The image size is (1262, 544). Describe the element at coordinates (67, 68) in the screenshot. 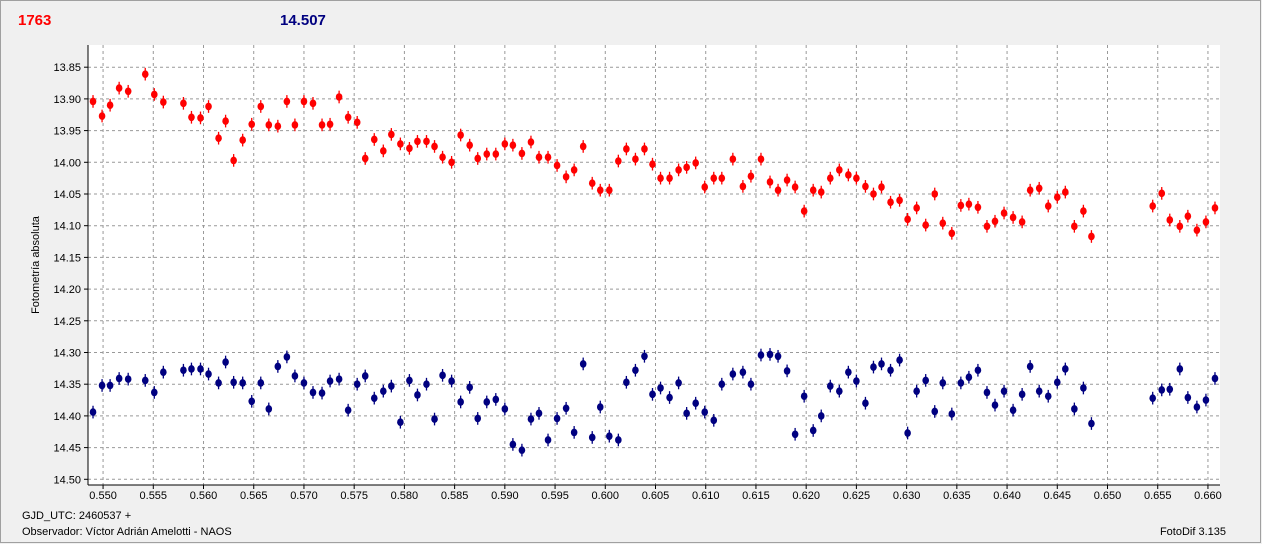

I see `y-tick-label: 13.85` at that location.